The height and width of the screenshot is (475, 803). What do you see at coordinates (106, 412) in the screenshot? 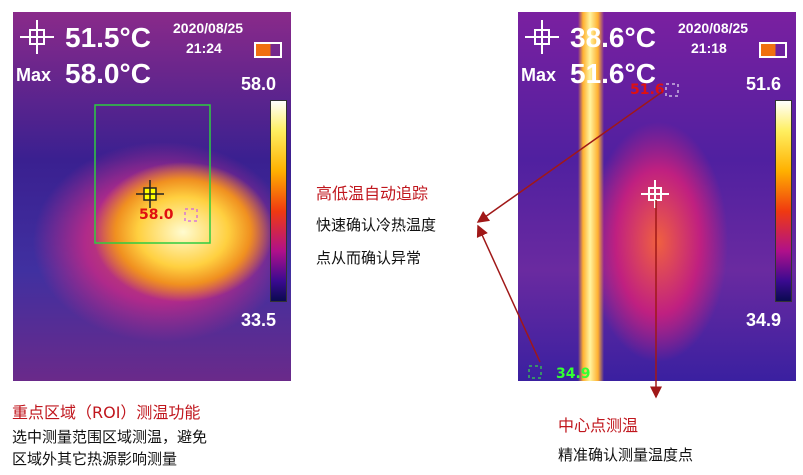
I see `annotation-title: 重点区域（ROI）测温功能` at bounding box center [106, 412].